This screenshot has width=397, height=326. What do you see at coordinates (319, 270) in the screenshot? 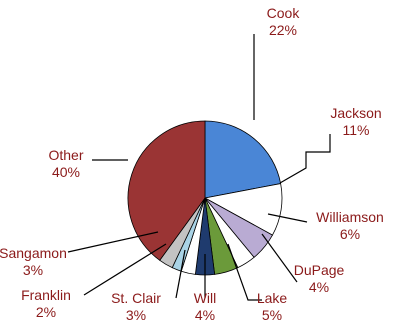
I see `slice-name-dupage: DuPage` at bounding box center [319, 270].